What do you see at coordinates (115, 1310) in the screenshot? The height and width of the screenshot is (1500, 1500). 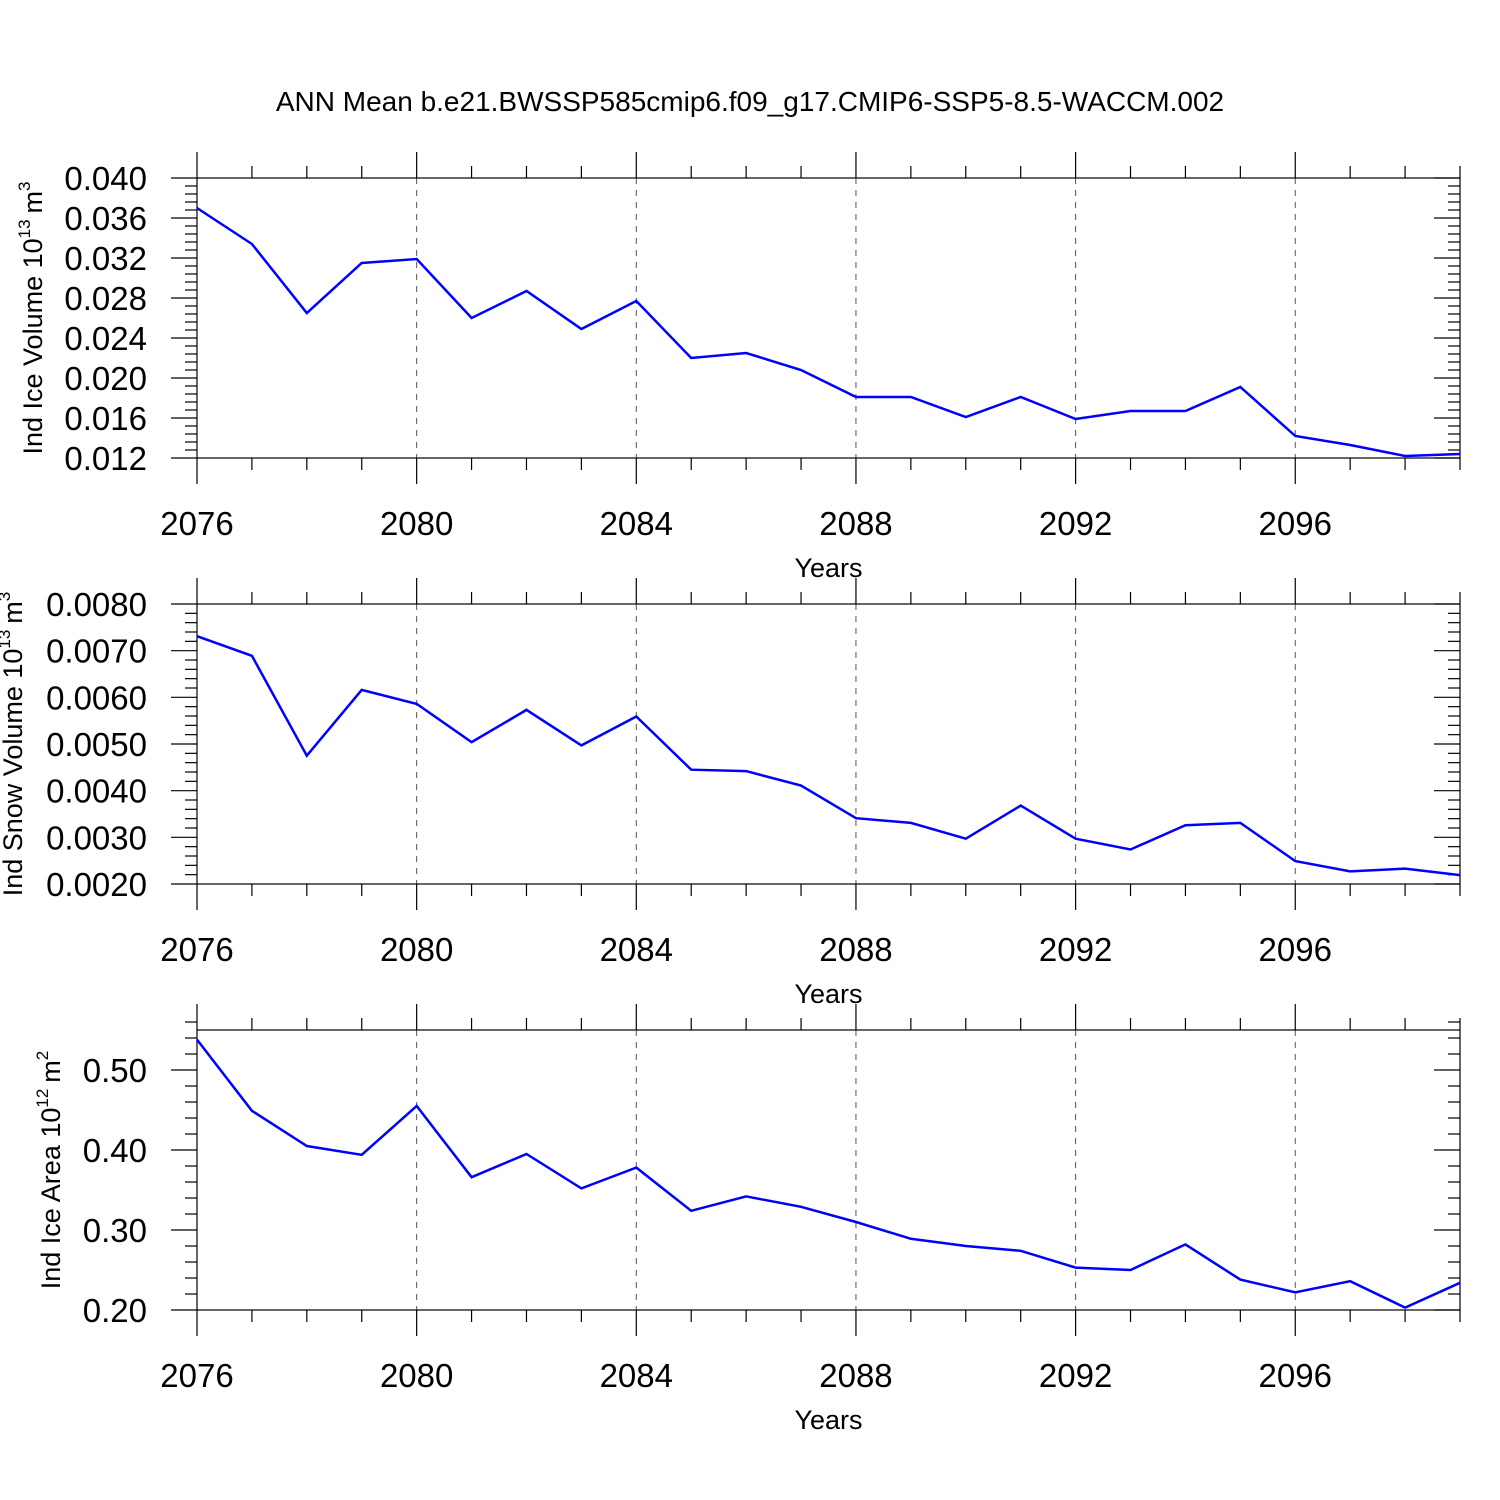 I see `y-tick-label: 0.20` at bounding box center [115, 1310].